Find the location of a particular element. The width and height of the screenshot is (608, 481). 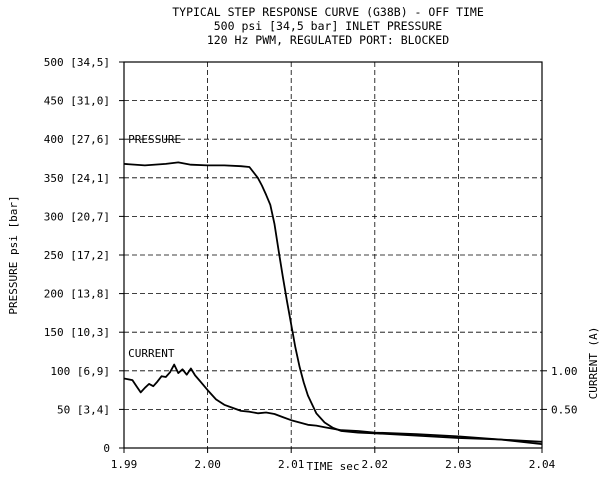

y-tick-label: 300 [20,7] is located at coordinates (77, 216).